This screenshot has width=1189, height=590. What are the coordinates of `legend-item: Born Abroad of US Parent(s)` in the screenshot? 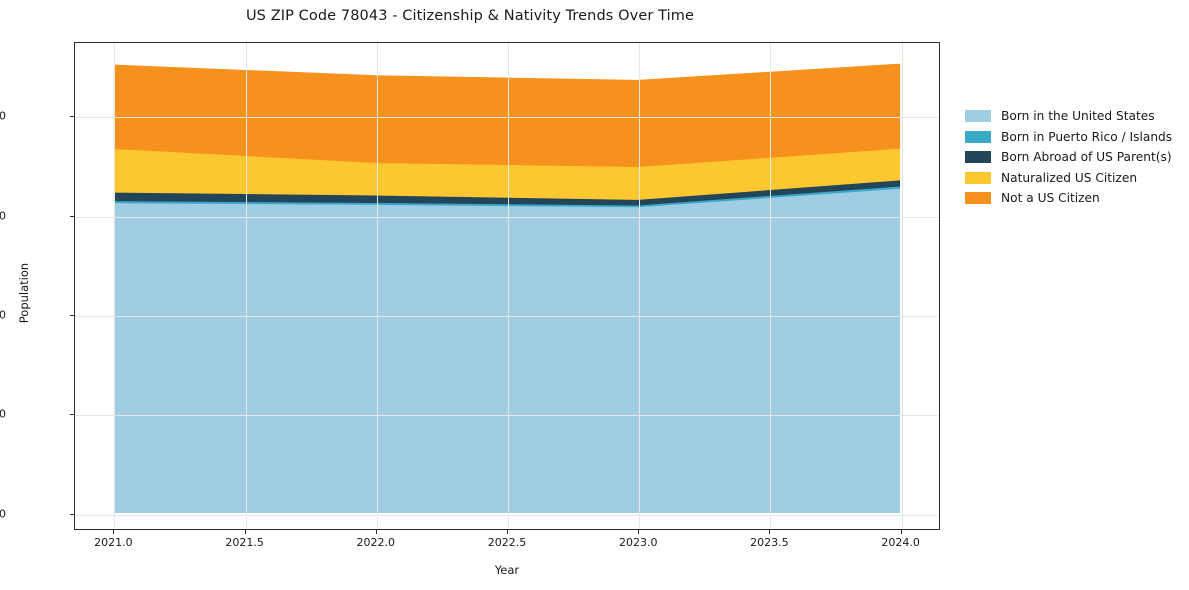 It's located at (1072, 157).